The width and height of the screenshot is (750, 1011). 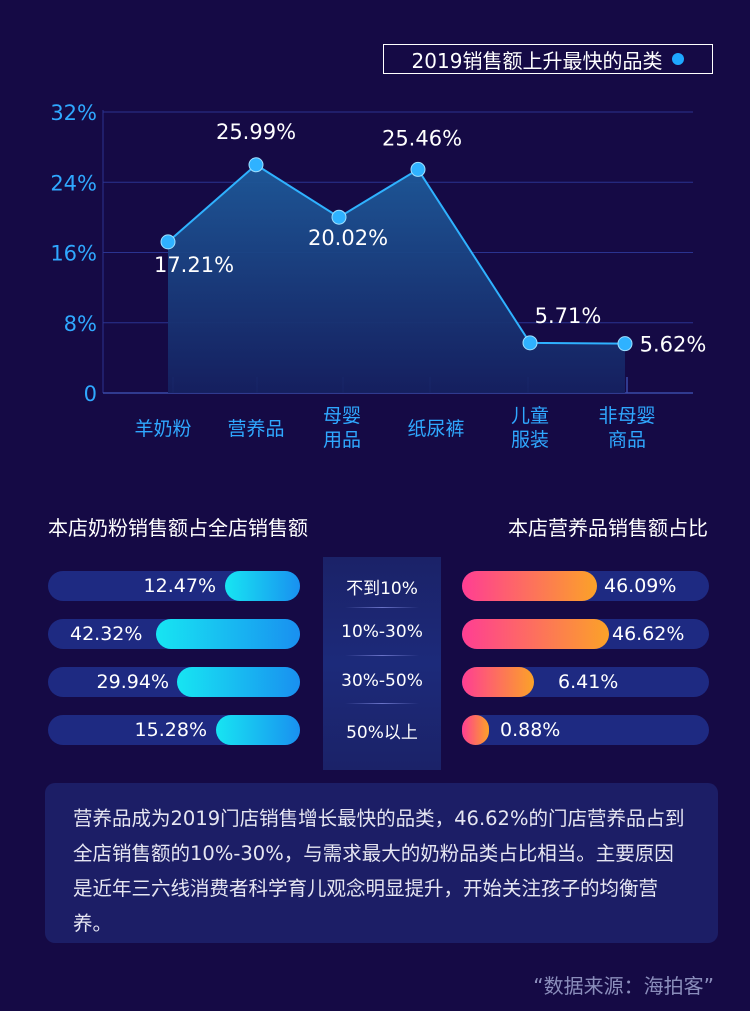 What do you see at coordinates (80, 324) in the screenshot?
I see `y-tick-label: 8%` at bounding box center [80, 324].